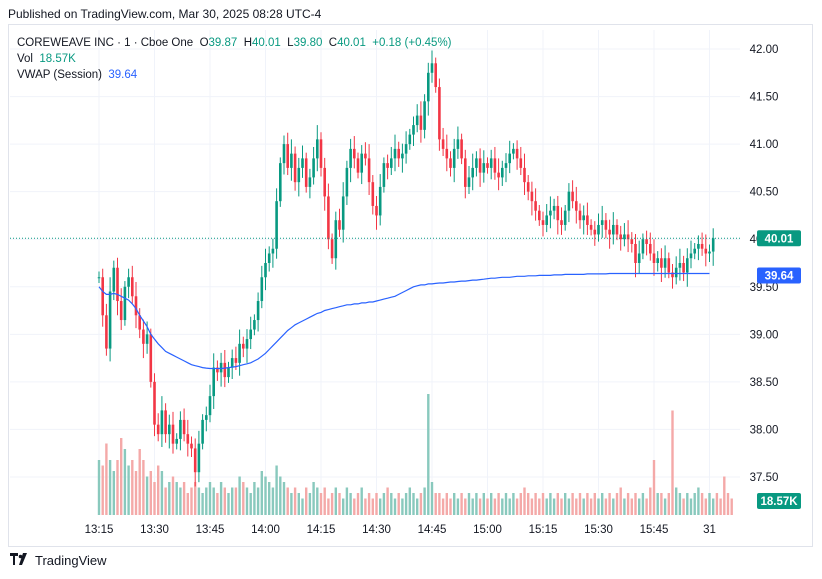 The width and height of the screenshot is (822, 579). I want to click on y-tick-label: 38.50, so click(764, 383).